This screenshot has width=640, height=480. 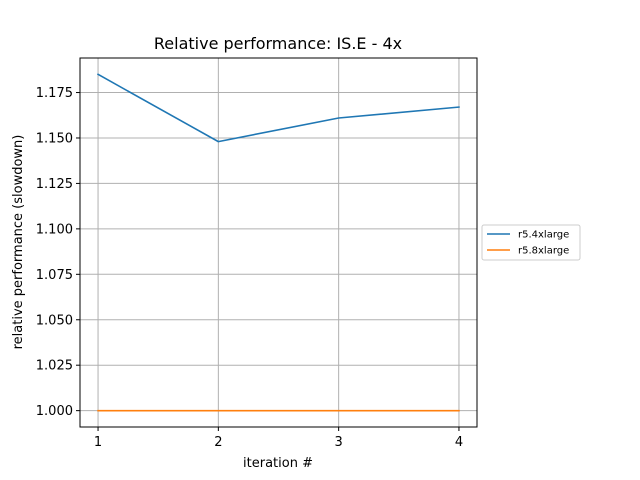 What do you see at coordinates (18, 242) in the screenshot?
I see `y-axis-label: relative performance (slowdown)` at bounding box center [18, 242].